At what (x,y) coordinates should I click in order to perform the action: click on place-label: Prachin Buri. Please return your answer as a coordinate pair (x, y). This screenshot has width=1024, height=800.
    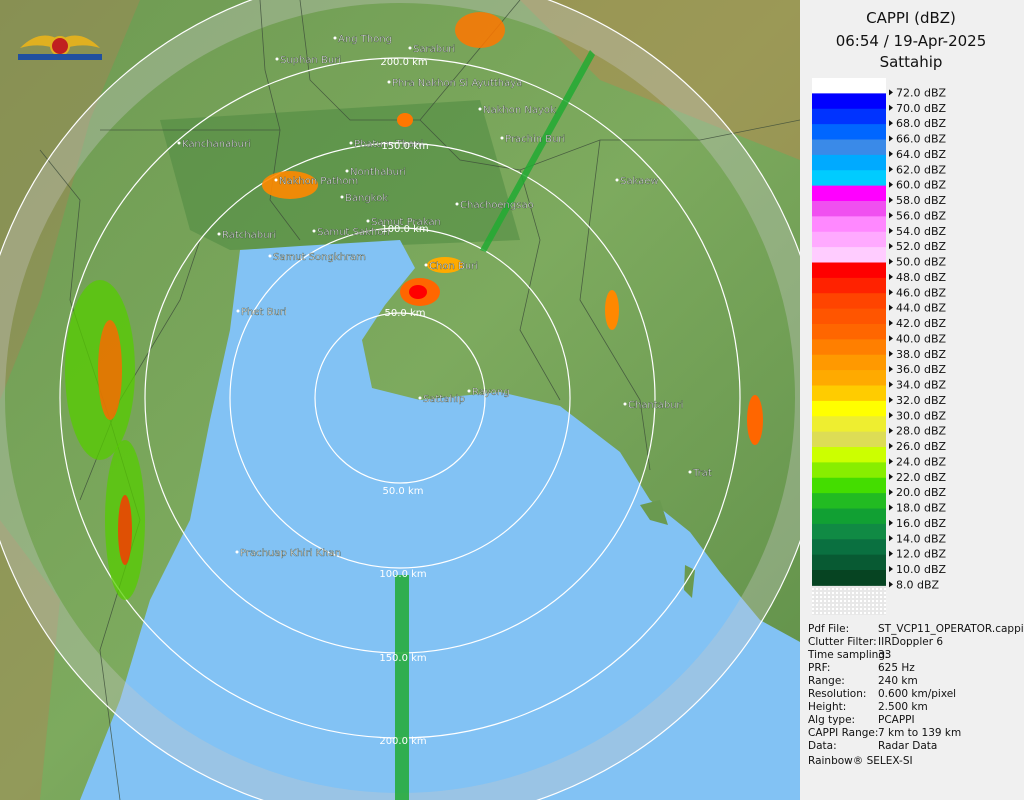
    Looking at the image, I should click on (535, 139).